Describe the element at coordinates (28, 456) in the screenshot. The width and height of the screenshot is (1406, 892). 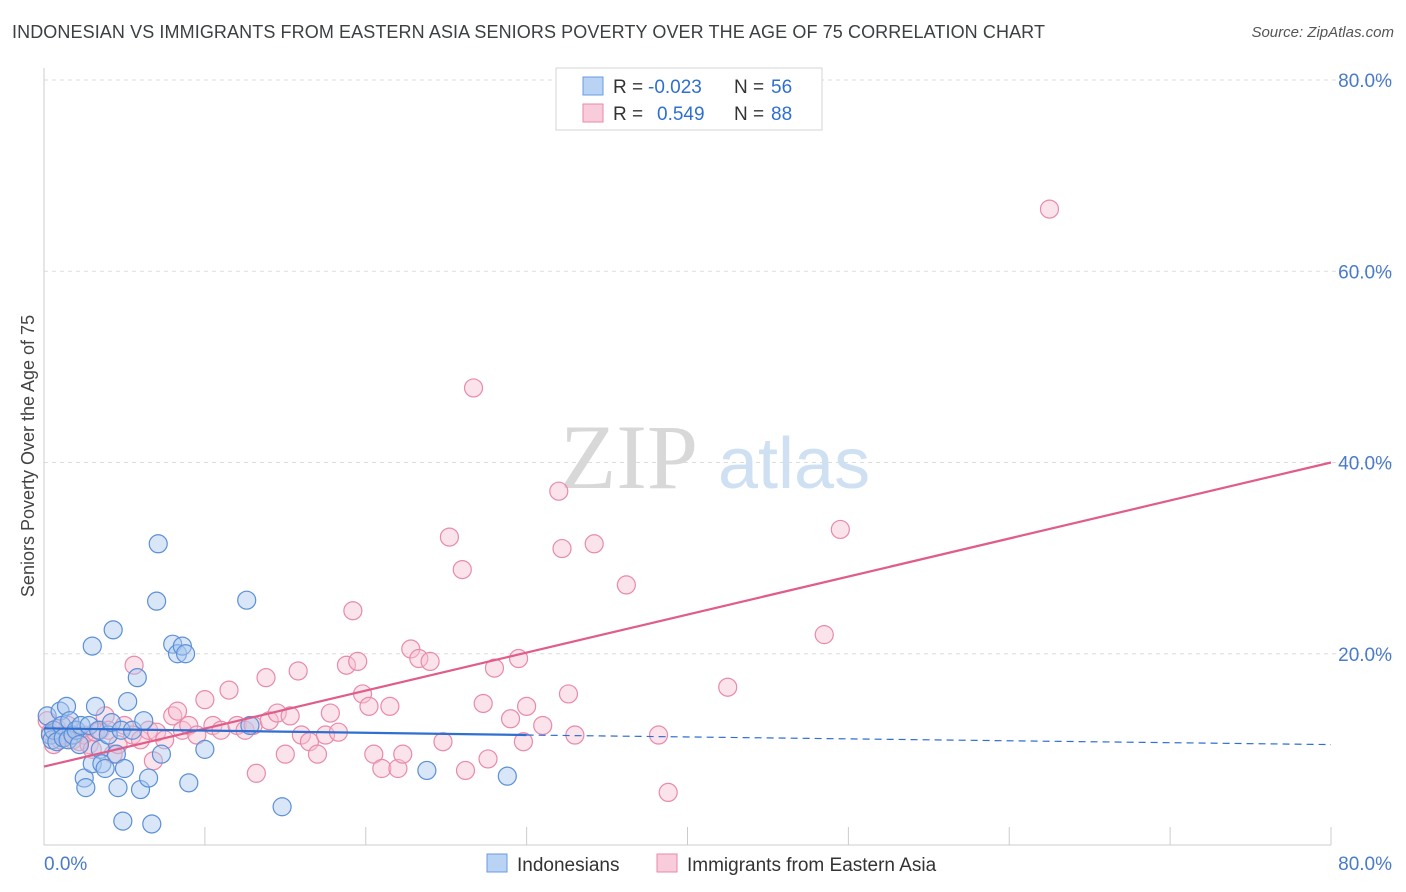
I see `y-axis-title: Seniors Poverty Over the Age of 75` at that location.